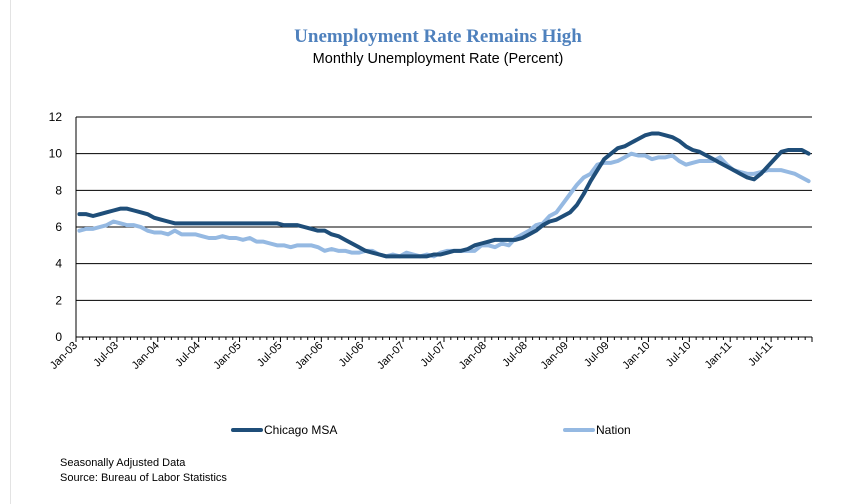  Describe the element at coordinates (10, 252) in the screenshot. I see `left-border` at that location.